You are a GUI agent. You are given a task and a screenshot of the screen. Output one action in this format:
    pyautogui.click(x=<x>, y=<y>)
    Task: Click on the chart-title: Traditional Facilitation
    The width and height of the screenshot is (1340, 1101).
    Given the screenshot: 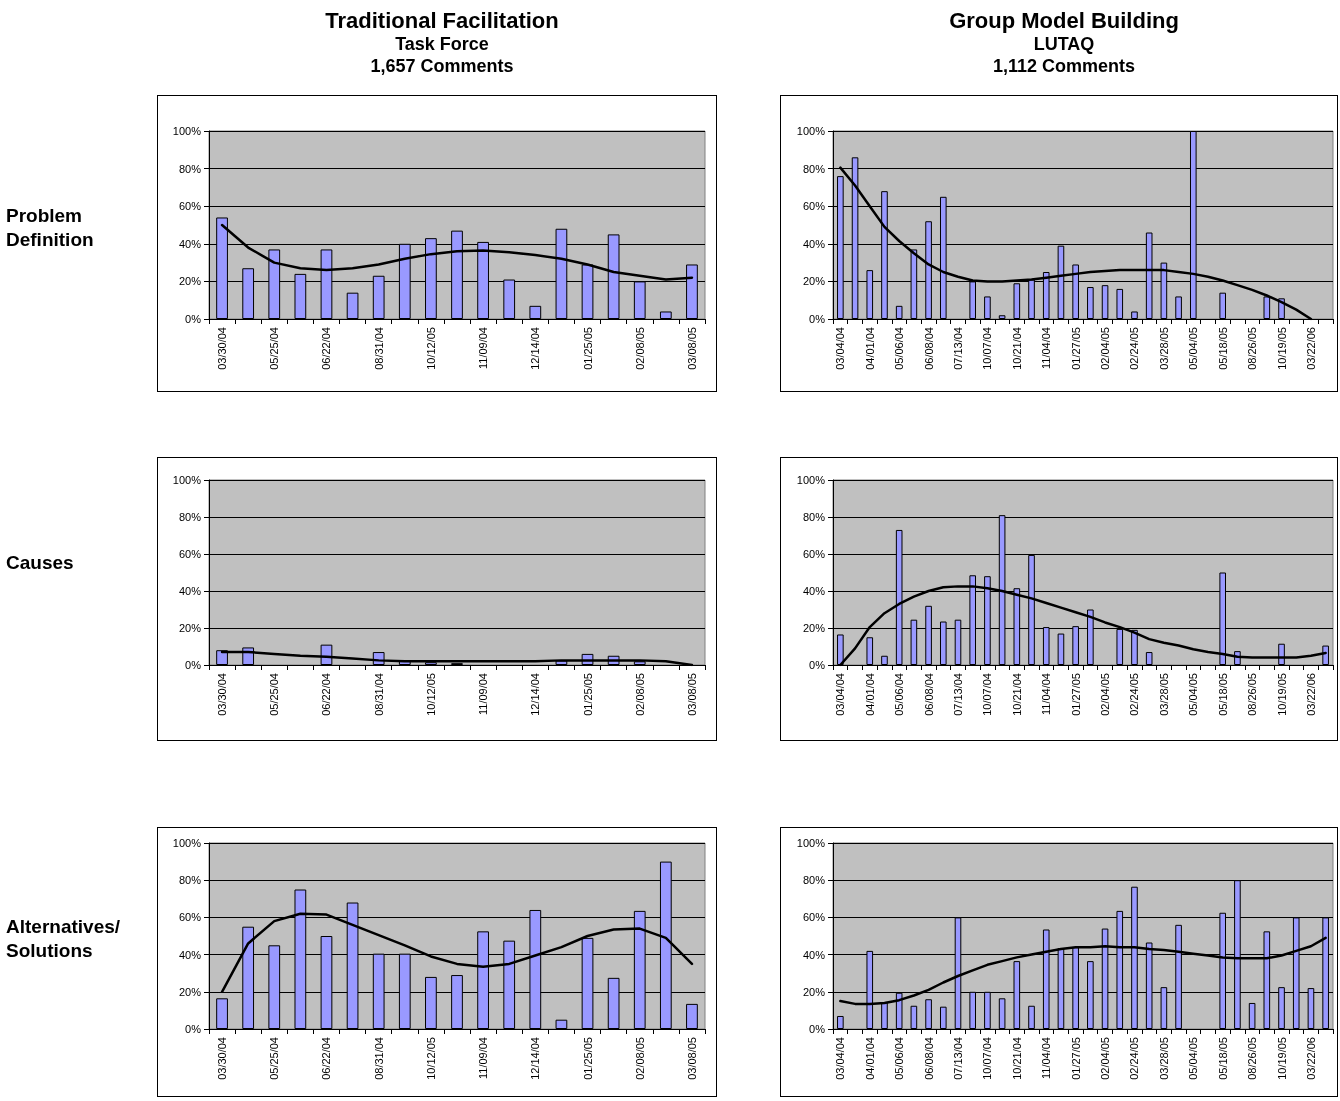 What is the action you would take?
    pyautogui.click(x=442, y=20)
    